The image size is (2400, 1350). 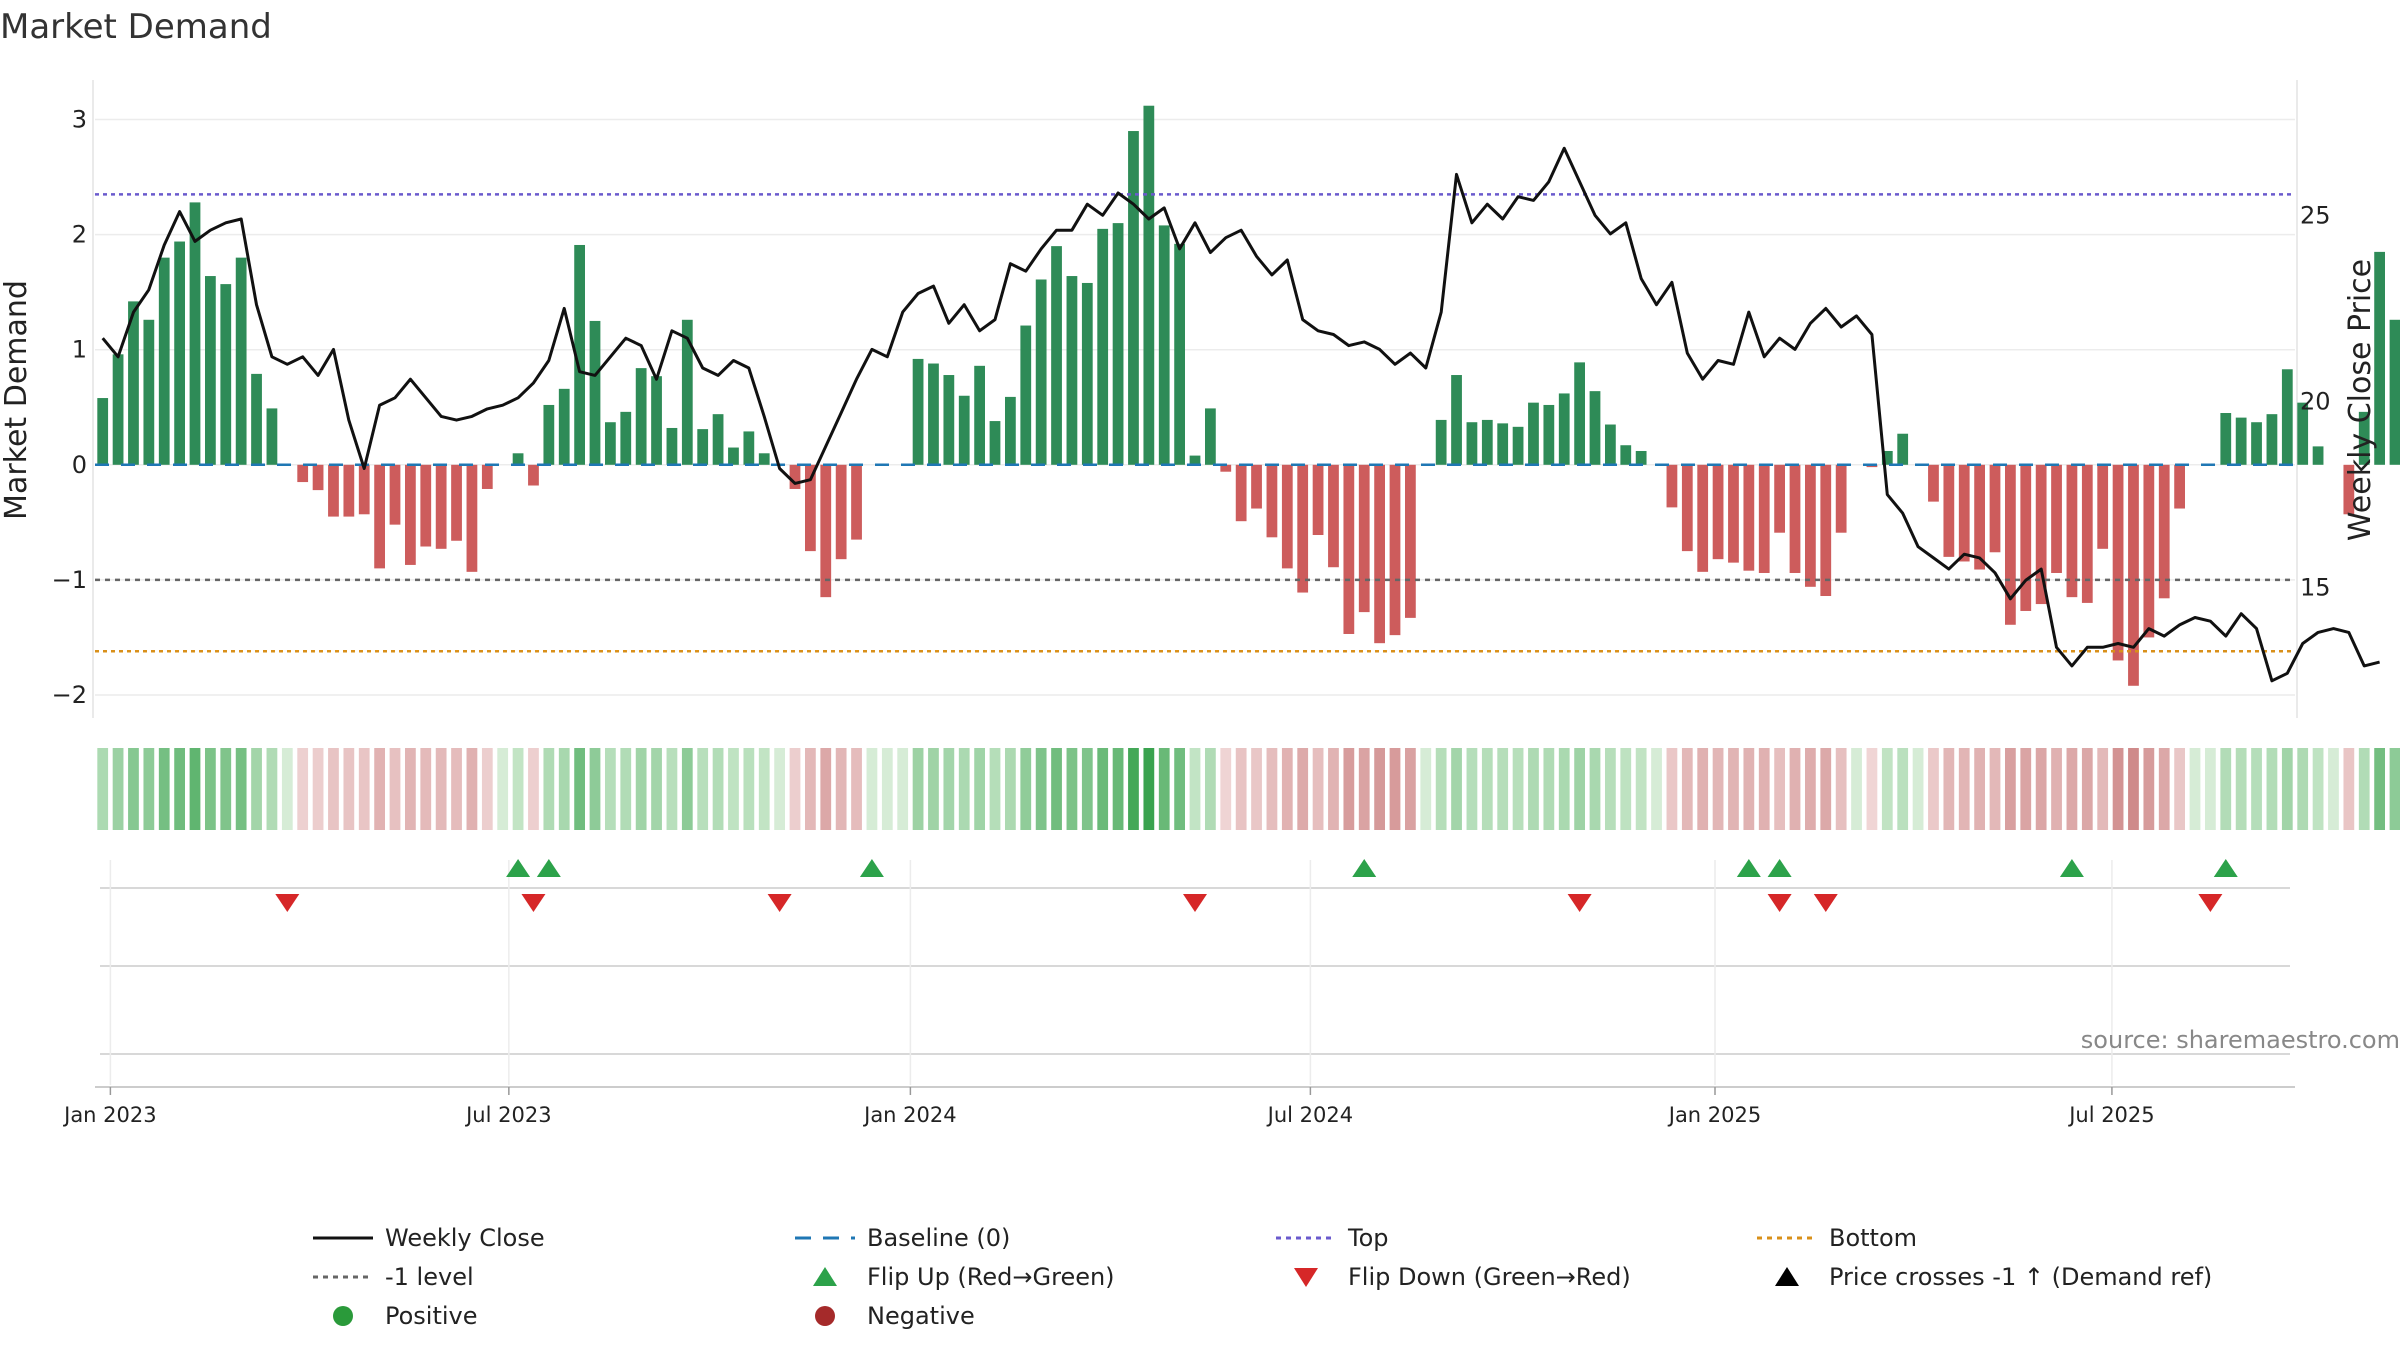 What do you see at coordinates (2240, 1040) in the screenshot?
I see `source-label: source: sharemaestro.com` at bounding box center [2240, 1040].